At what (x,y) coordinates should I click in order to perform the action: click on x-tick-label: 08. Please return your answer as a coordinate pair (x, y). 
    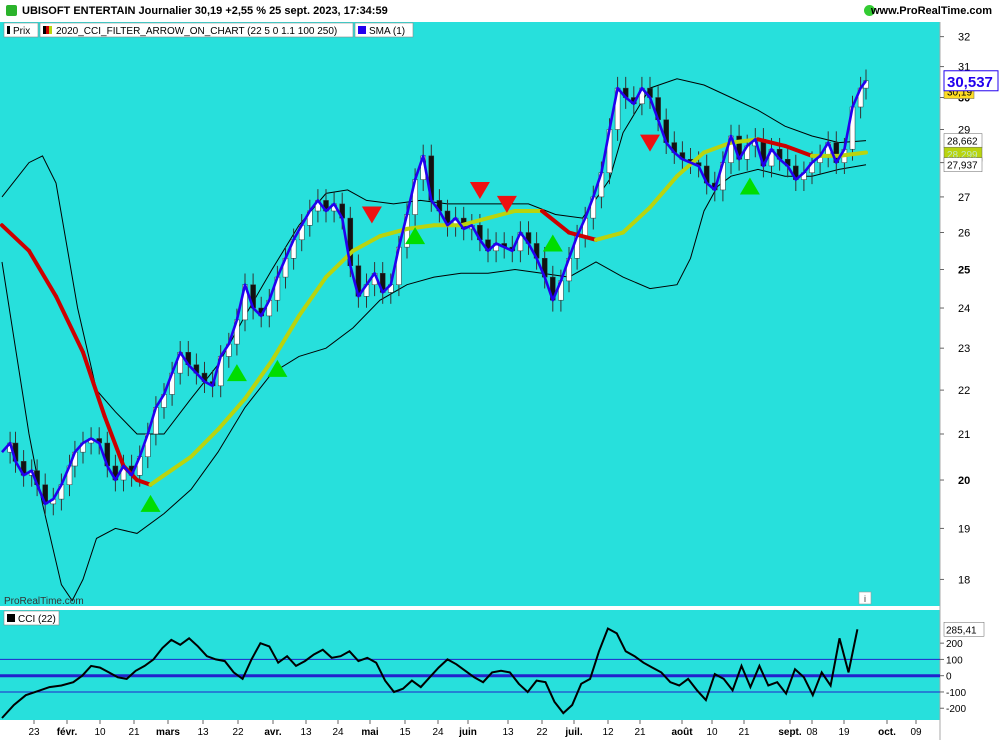
    Looking at the image, I should click on (812, 732).